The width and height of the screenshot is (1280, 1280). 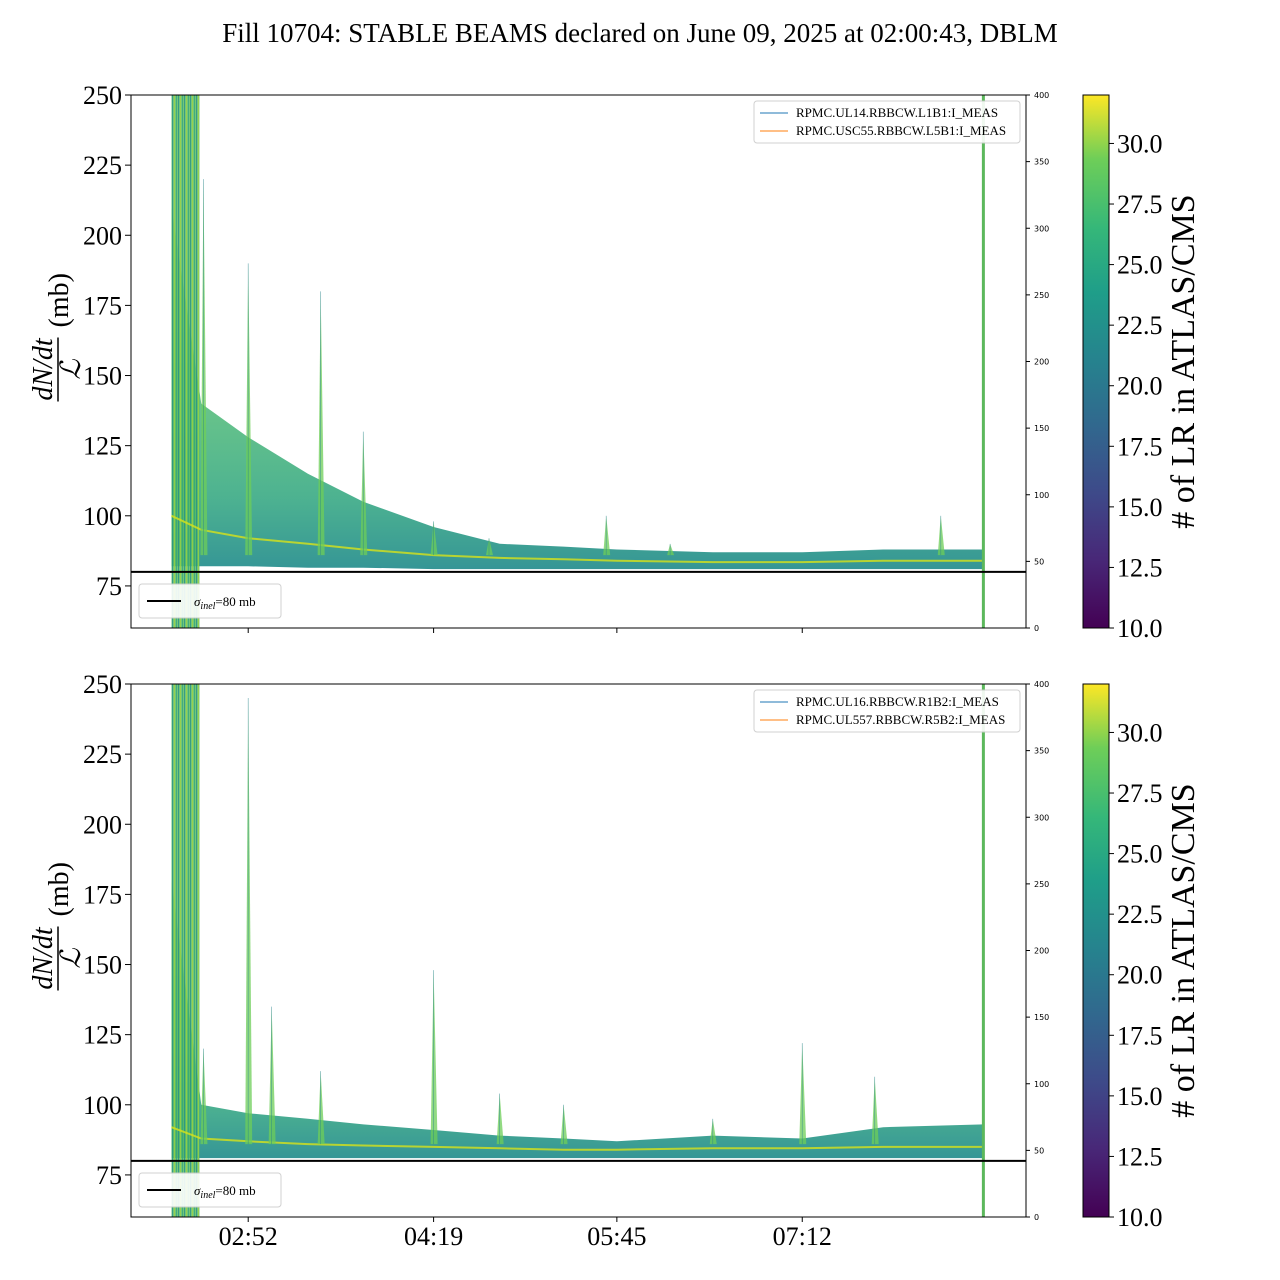 I want to click on xtick-label: 04:19, so click(x=433, y=1236).